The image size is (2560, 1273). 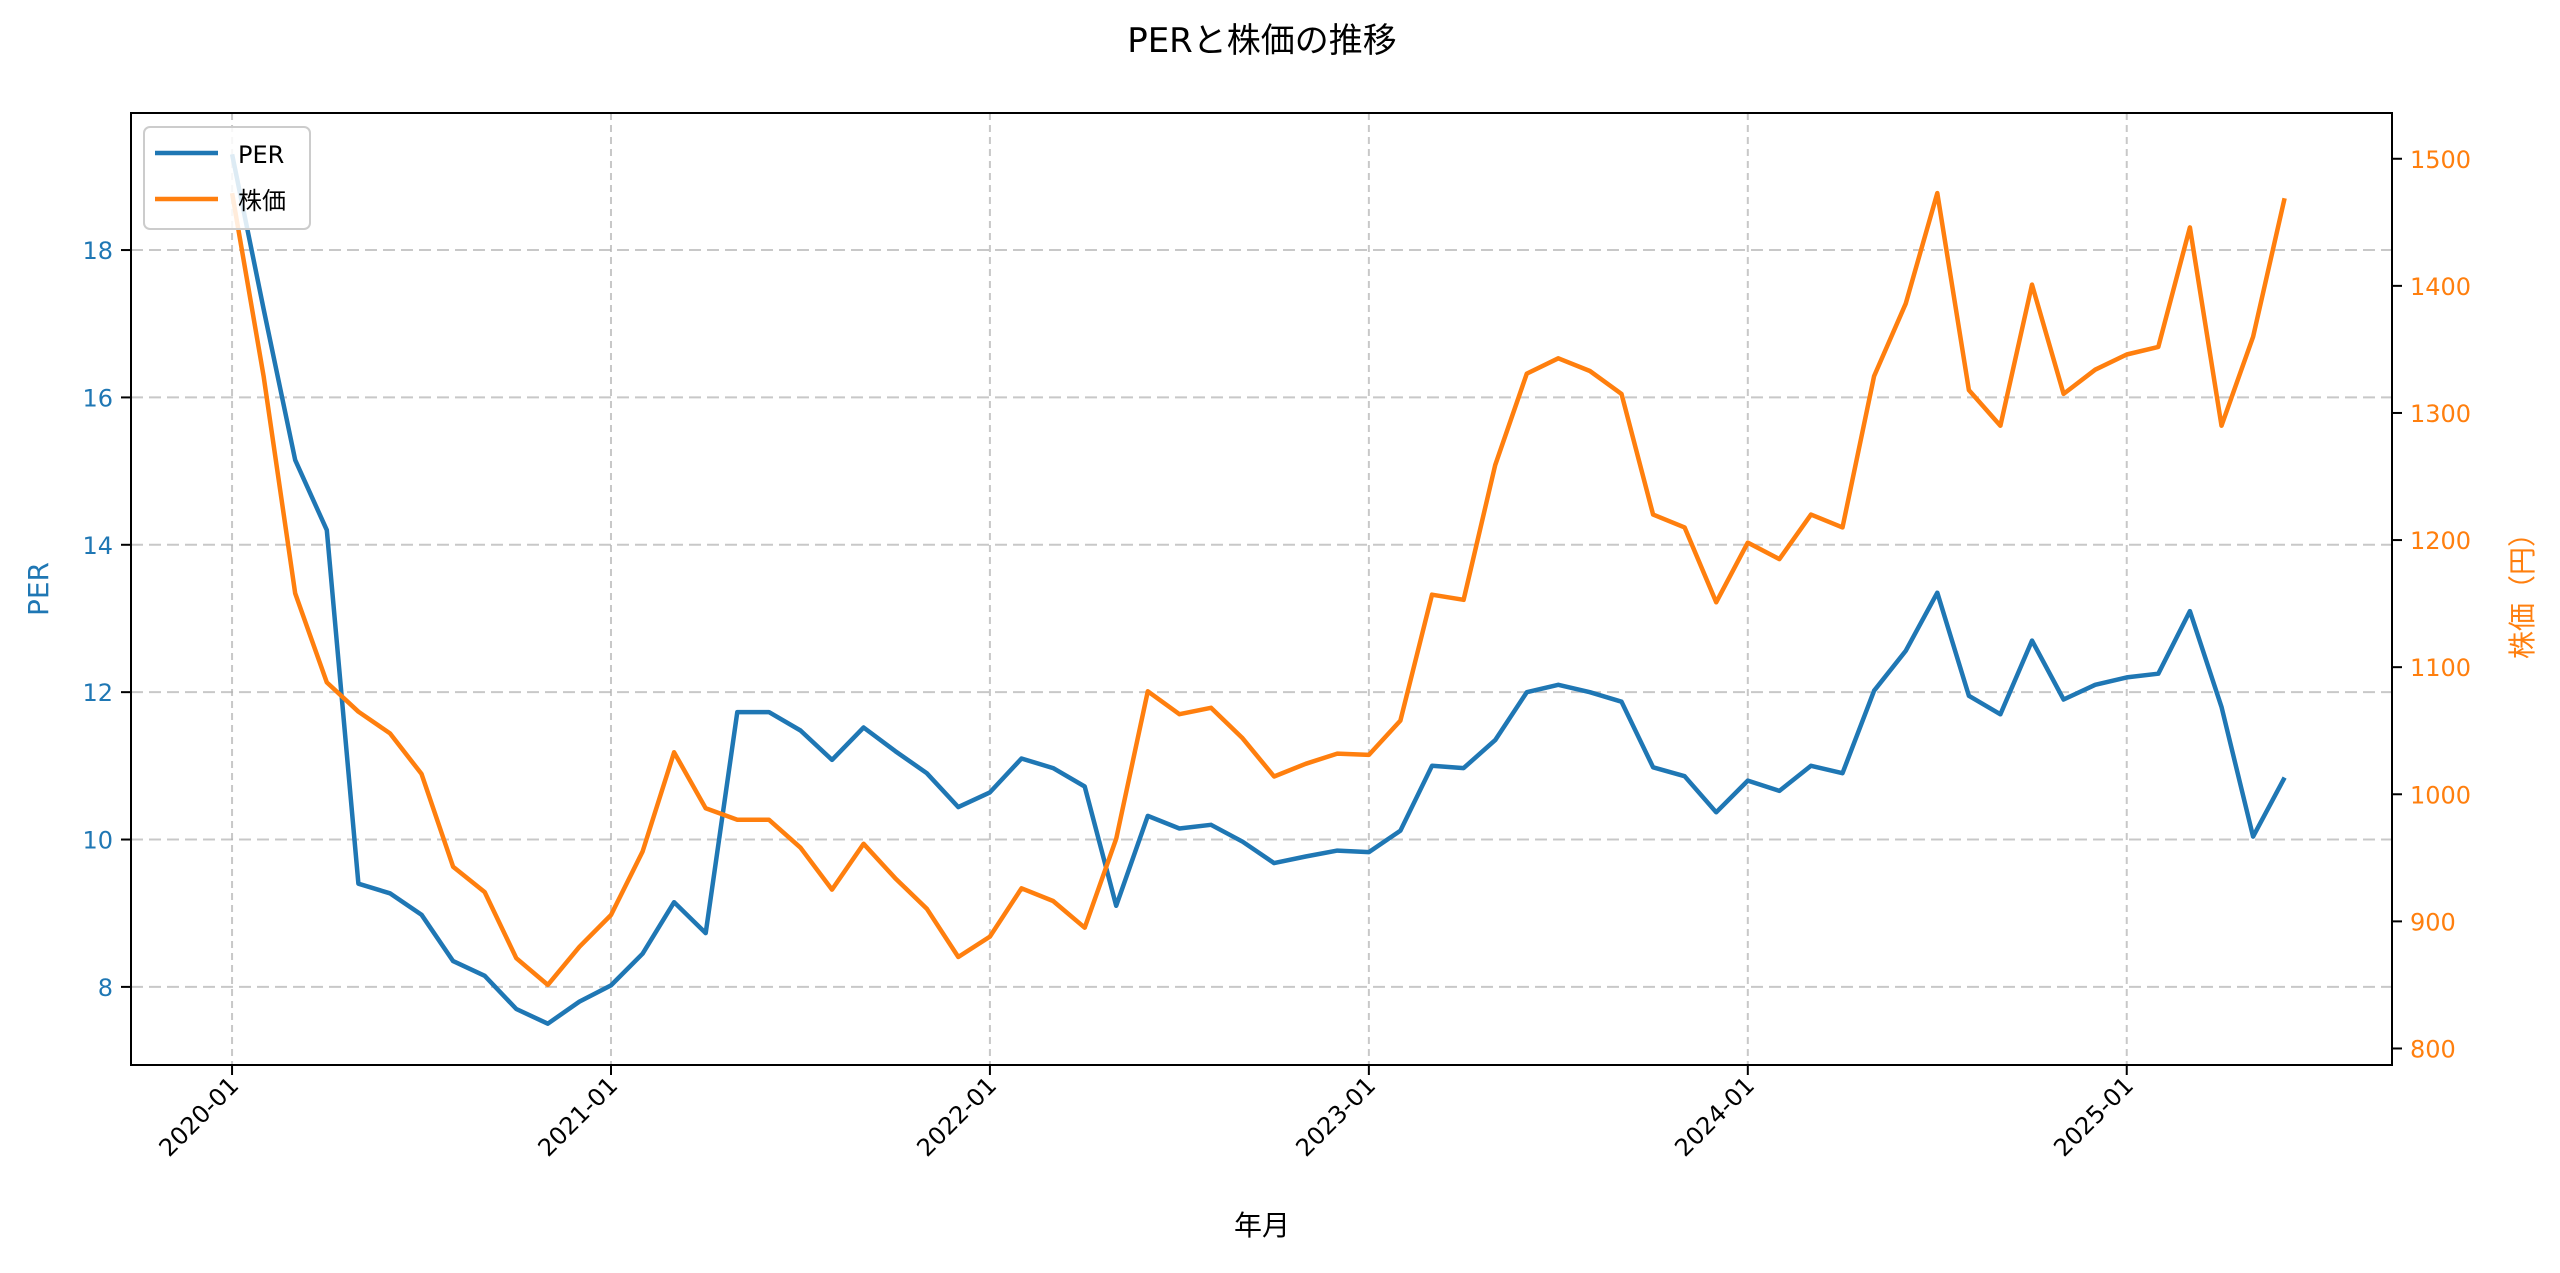 What do you see at coordinates (2433, 1049) in the screenshot?
I see `right-tick-label: 800` at bounding box center [2433, 1049].